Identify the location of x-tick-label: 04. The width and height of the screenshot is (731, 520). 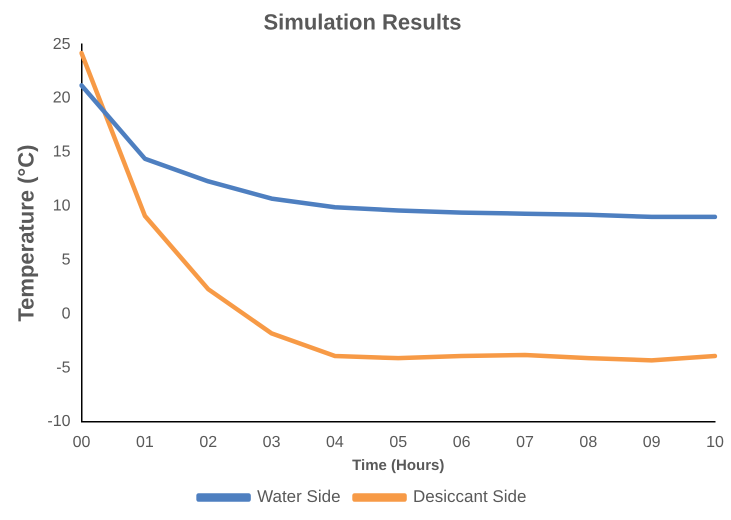
(335, 442).